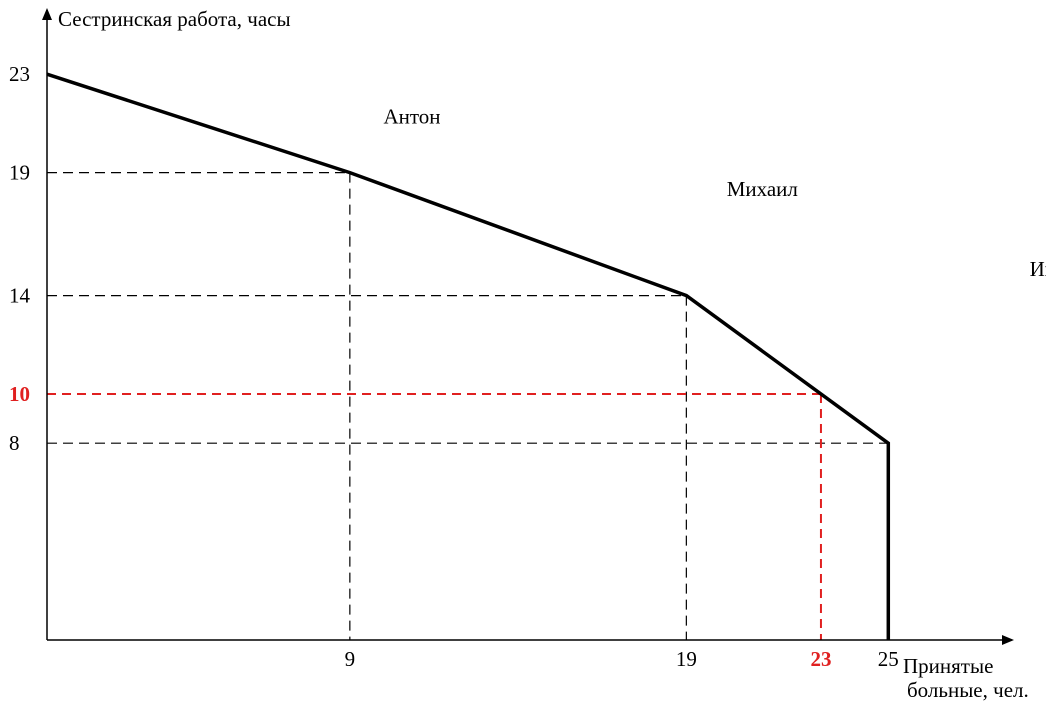  What do you see at coordinates (968, 690) in the screenshot?
I see `x-axis-title-line-2: больные, чел.` at bounding box center [968, 690].